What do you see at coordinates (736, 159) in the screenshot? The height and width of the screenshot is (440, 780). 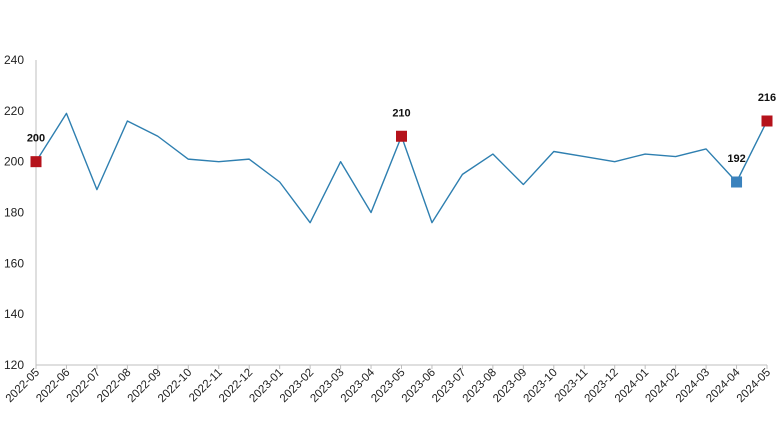 I see `data-label: 192` at bounding box center [736, 159].